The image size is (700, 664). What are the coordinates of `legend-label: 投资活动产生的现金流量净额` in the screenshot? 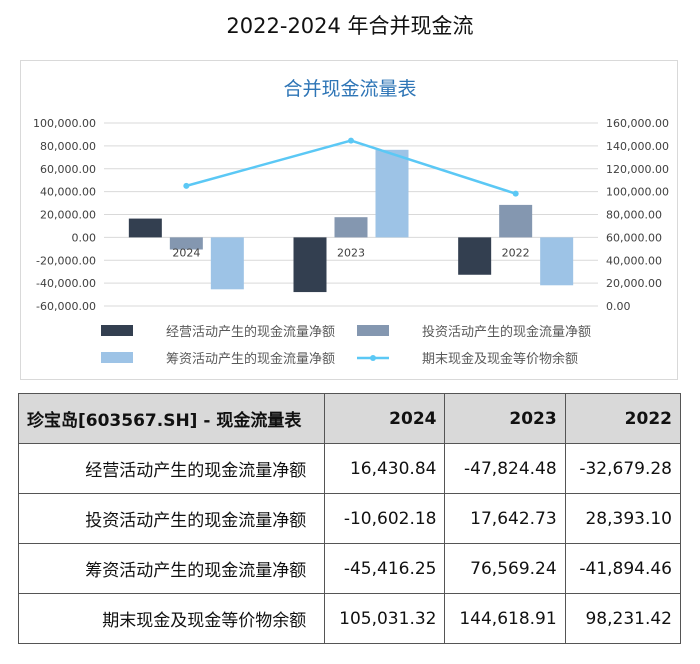 It's located at (506, 332).